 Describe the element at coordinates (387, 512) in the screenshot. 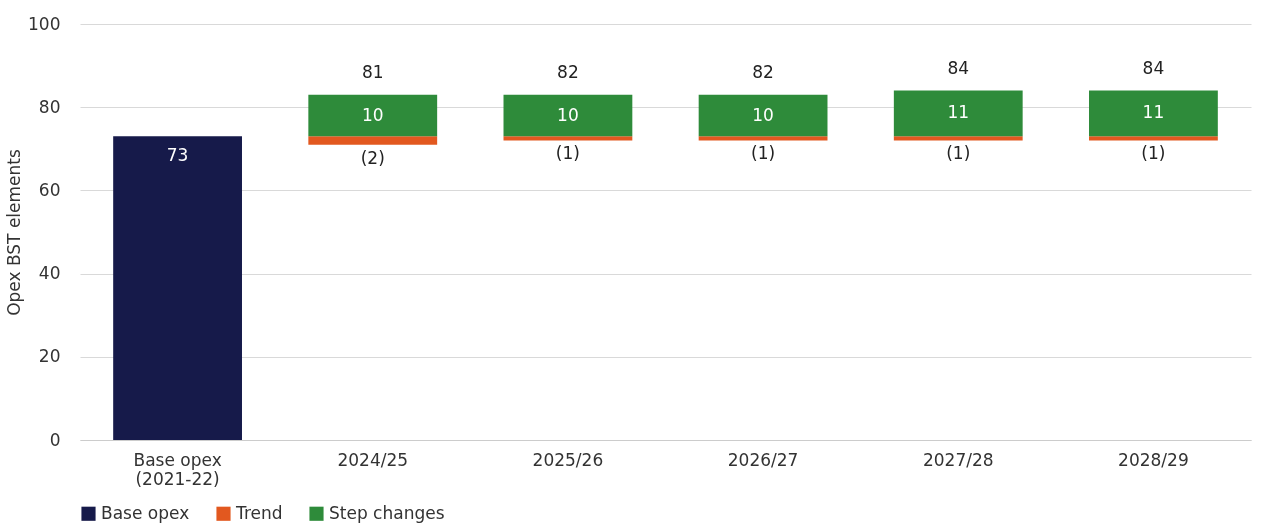

I see `legend-label: Step changes` at that location.